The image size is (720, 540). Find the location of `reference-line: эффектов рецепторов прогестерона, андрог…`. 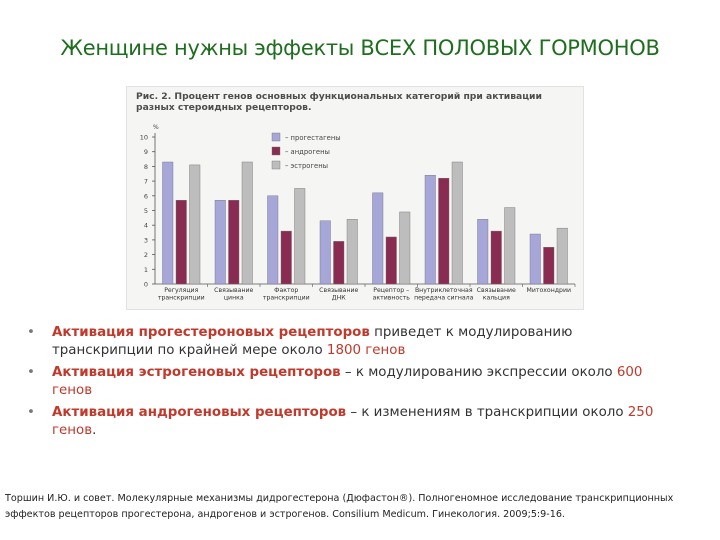

reference-line: эффектов рецепторов прогестерона, андрог… is located at coordinates (285, 514).